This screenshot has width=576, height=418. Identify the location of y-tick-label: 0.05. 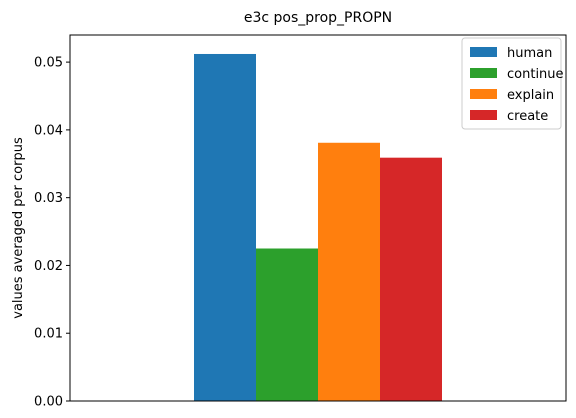
(48, 63).